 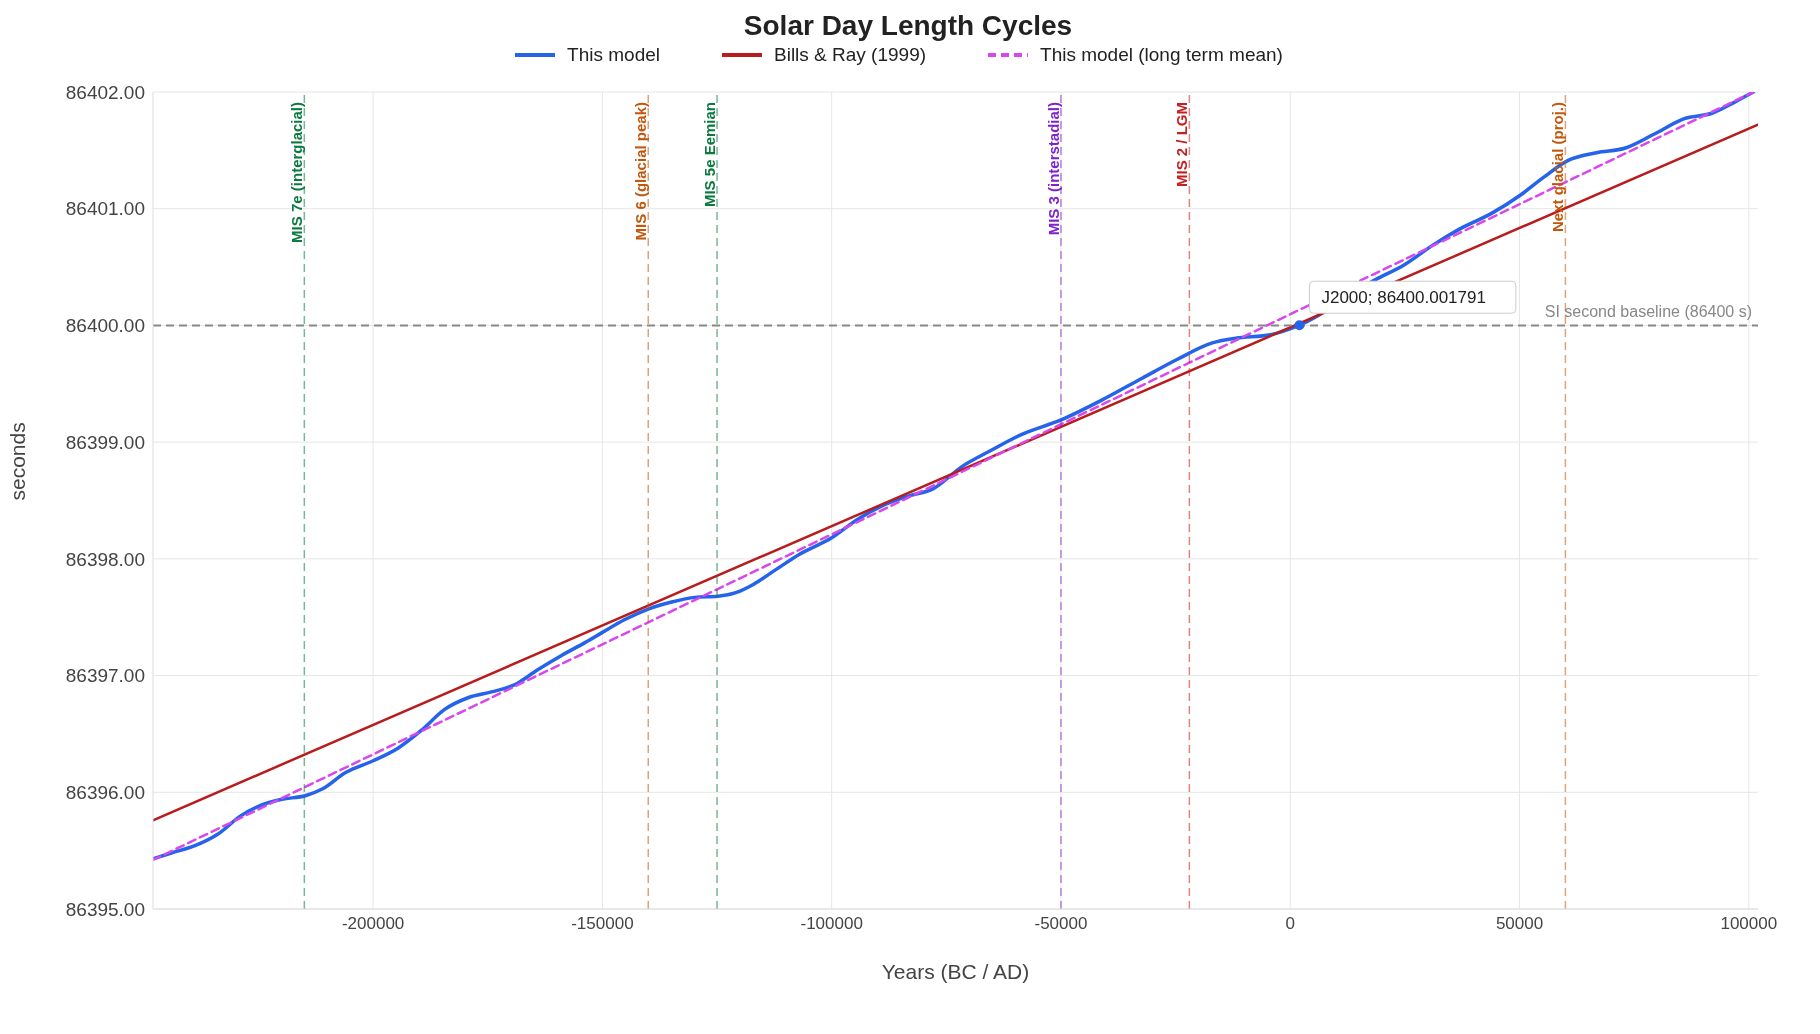 I want to click on y-tick-label: 86397.00, so click(x=105, y=676).